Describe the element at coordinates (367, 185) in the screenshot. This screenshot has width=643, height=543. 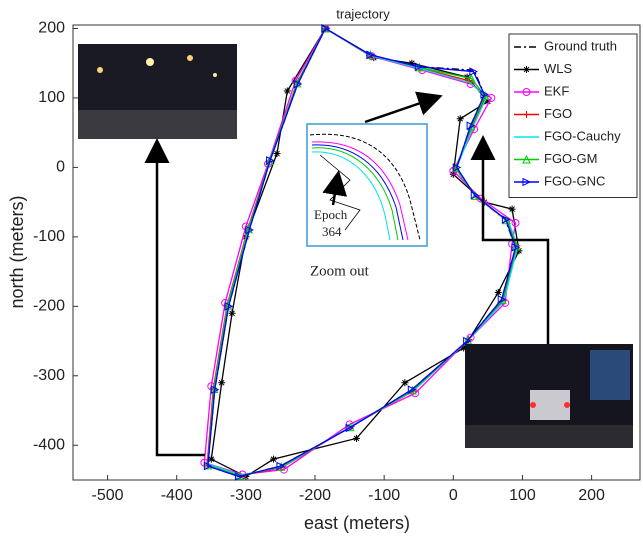
I see `zoom-inset` at that location.